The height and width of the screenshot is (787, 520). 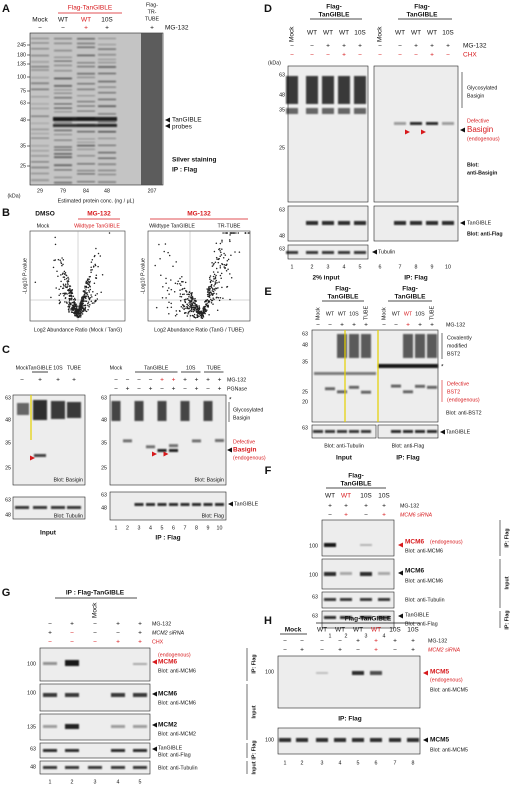 I want to click on input: Input, so click(x=48, y=533).